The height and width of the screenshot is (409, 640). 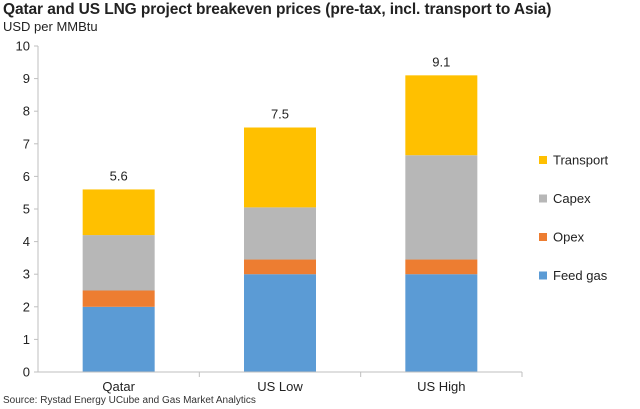 I want to click on x-tick-label: Qatar, so click(x=118, y=386).